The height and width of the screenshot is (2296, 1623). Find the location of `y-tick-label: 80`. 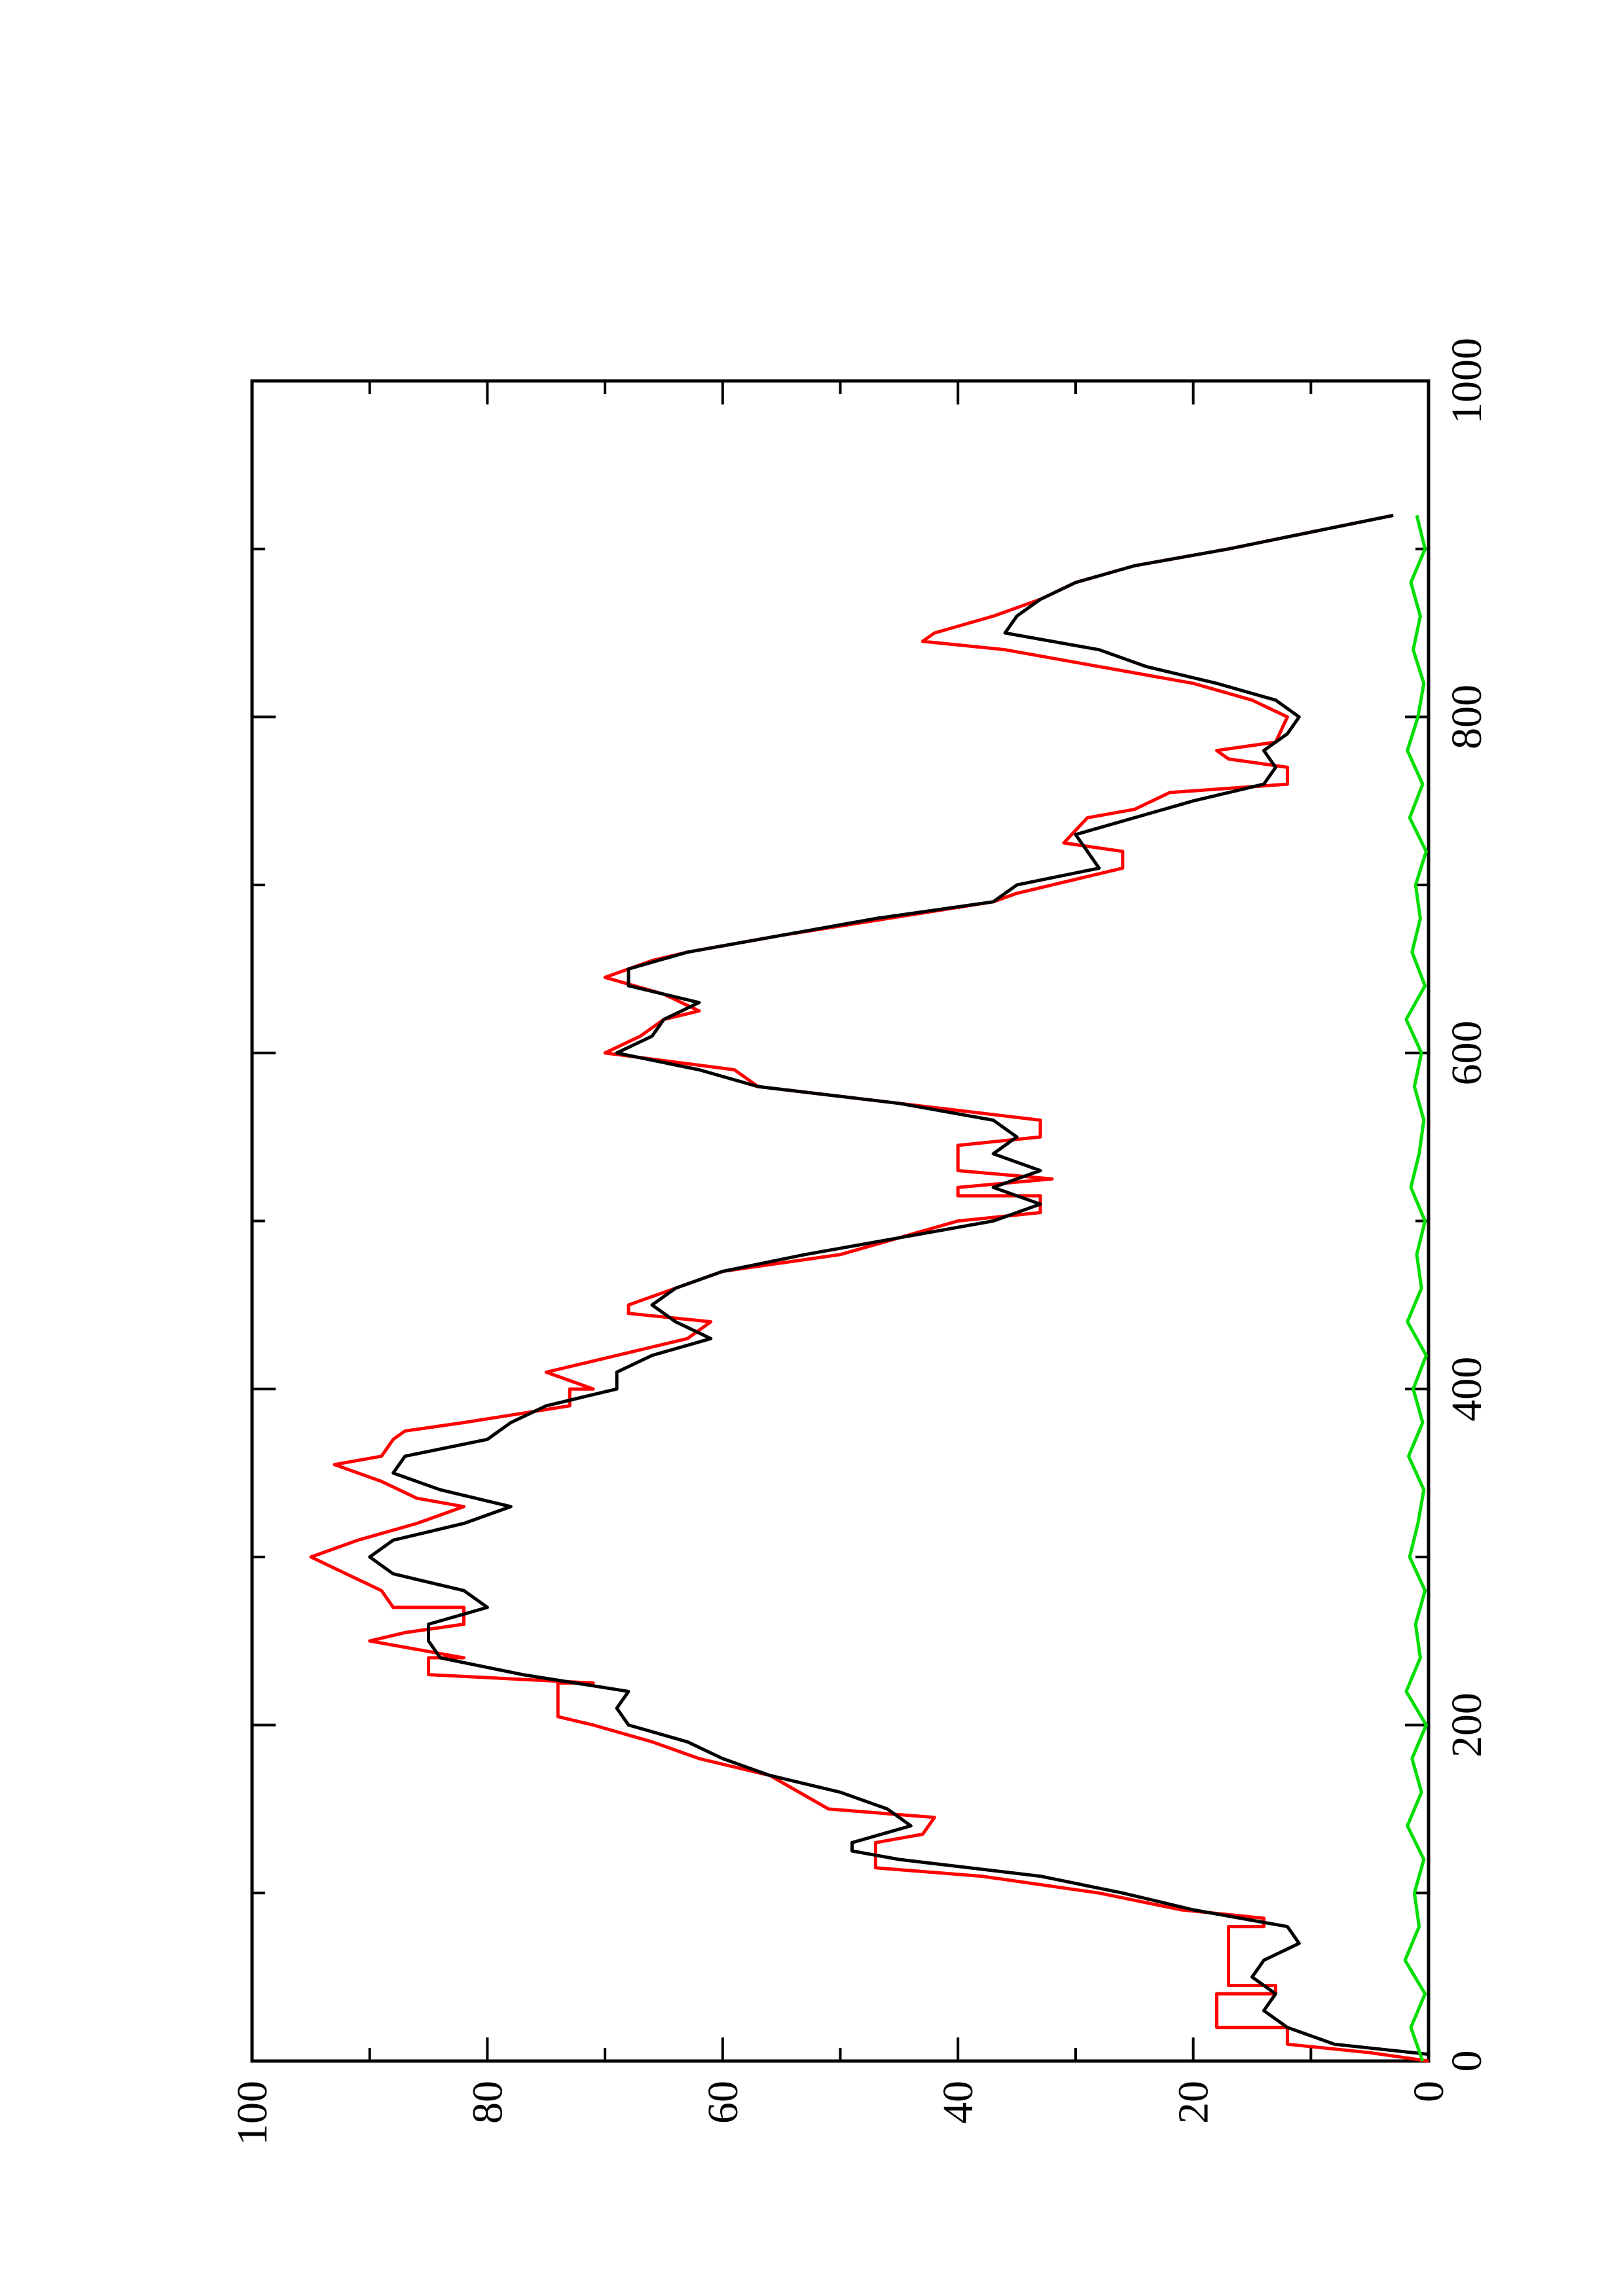

y-tick-label: 80 is located at coordinates (487, 2102).